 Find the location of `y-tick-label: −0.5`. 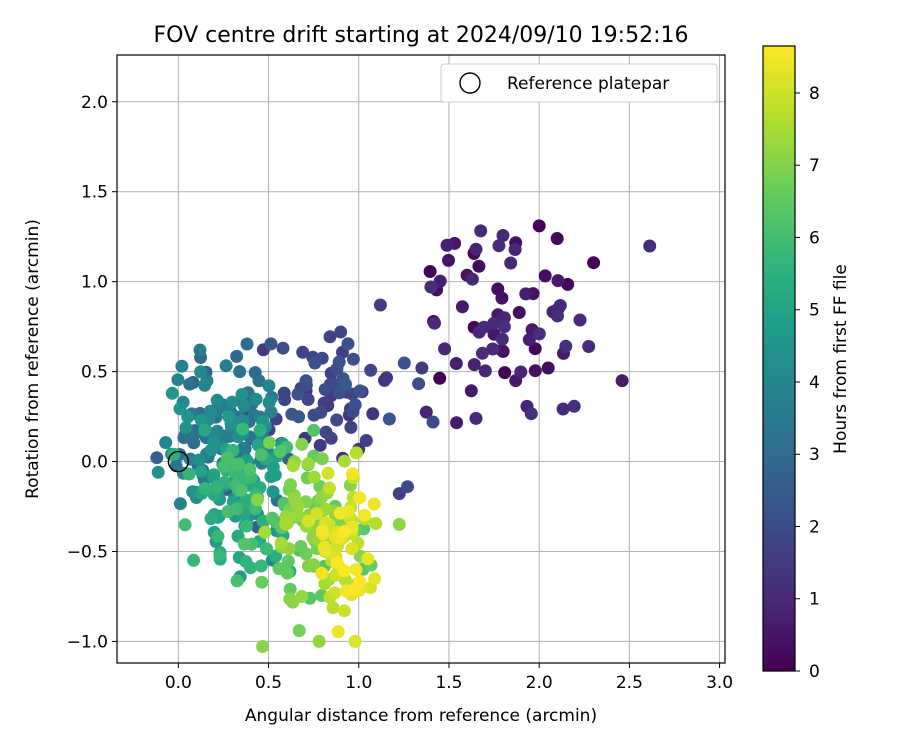

y-tick-label: −0.5 is located at coordinates (87, 552).